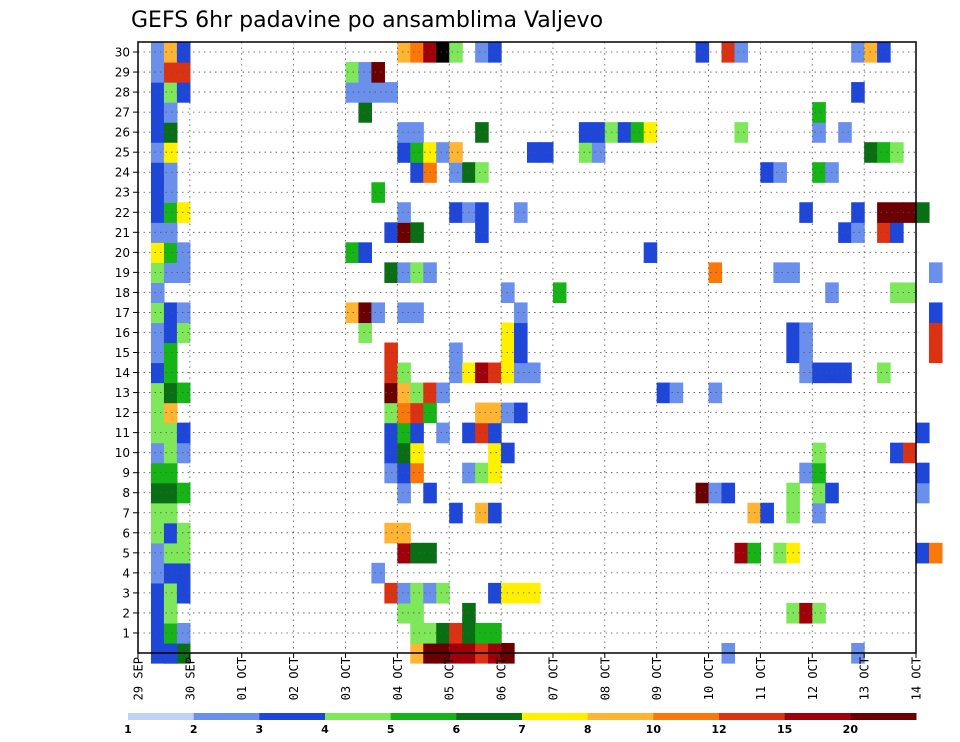 This screenshot has height=742, width=960. Describe the element at coordinates (122, 333) in the screenshot. I see `y-tick-label: 16` at that location.